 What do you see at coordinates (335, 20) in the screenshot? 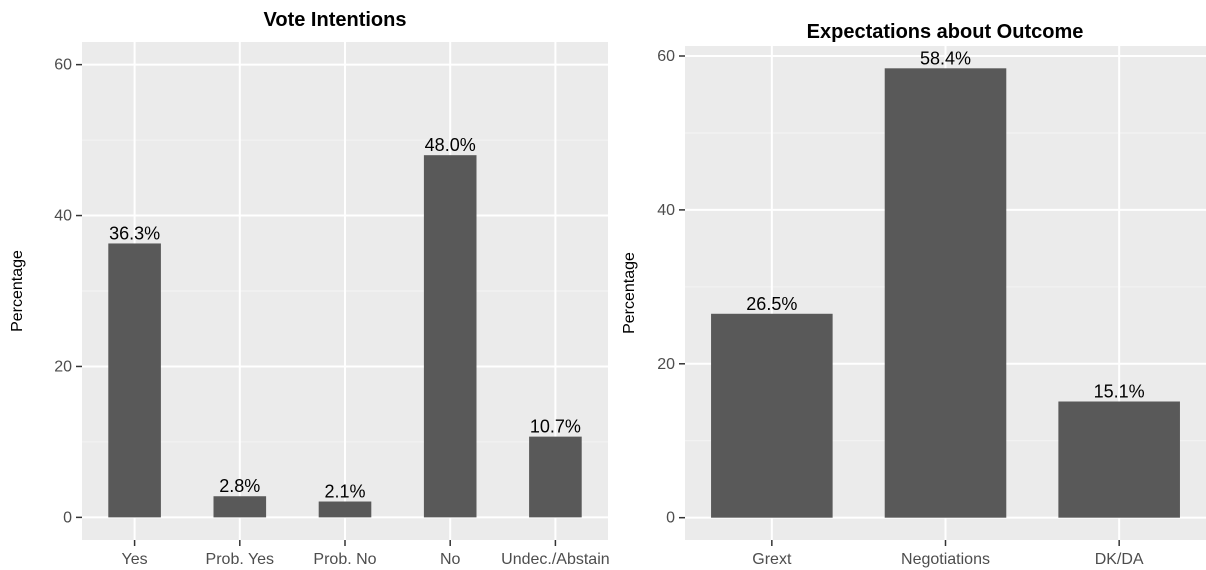
I see `chart-title: Vote Intentions` at bounding box center [335, 20].